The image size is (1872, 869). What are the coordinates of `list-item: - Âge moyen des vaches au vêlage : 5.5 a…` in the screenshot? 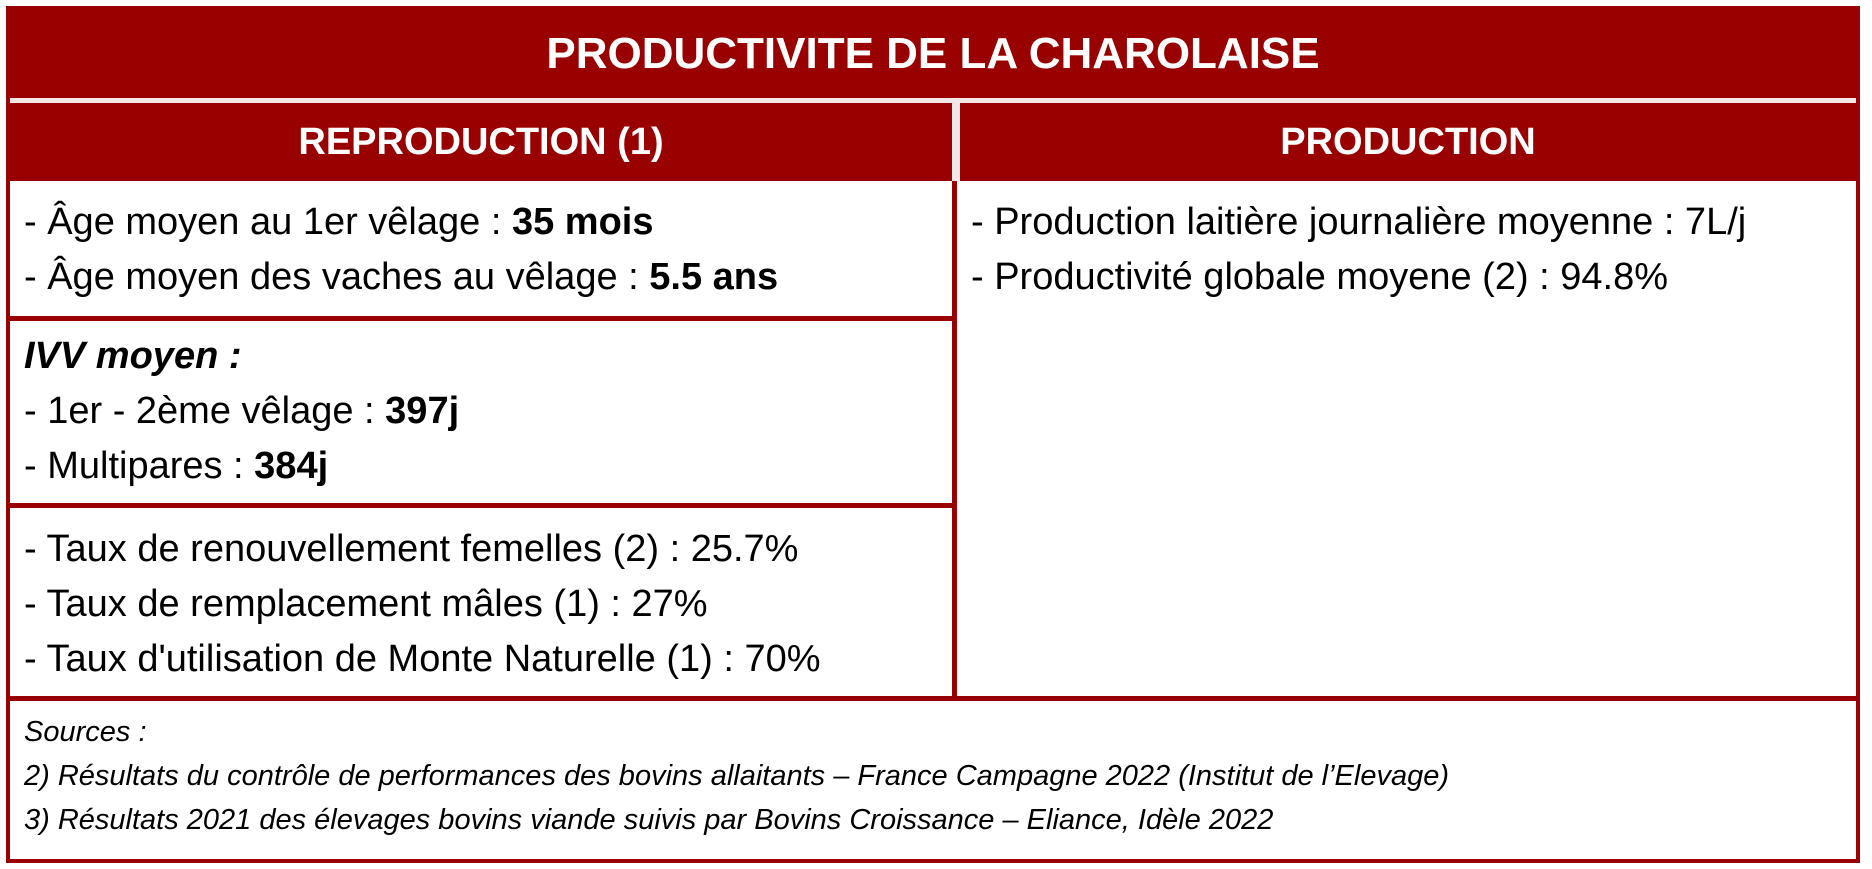 It's located at (488, 277).